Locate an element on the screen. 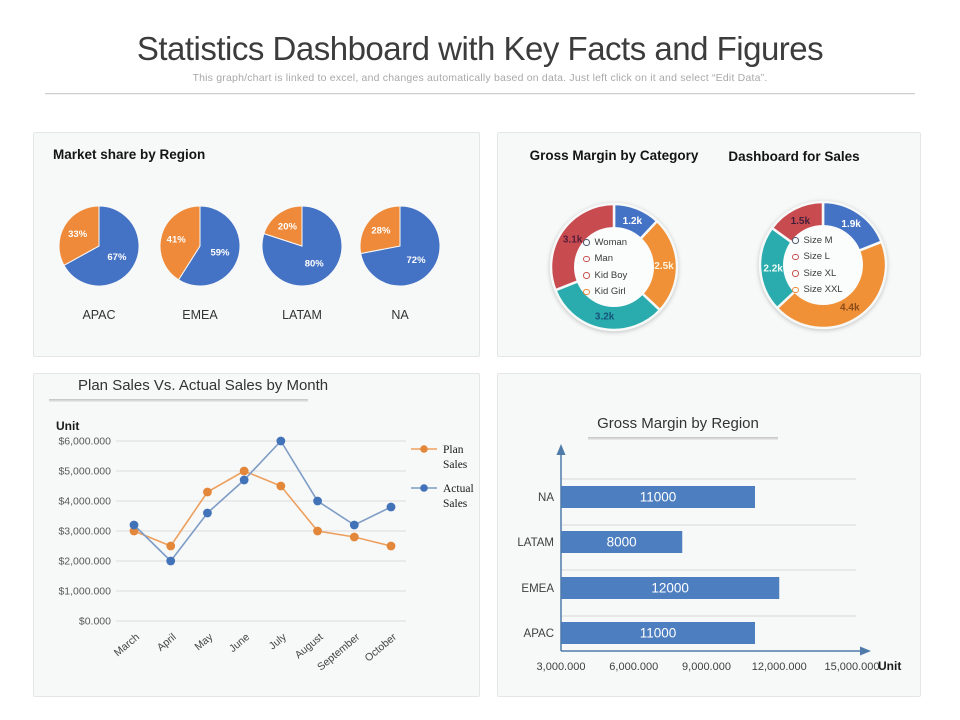 The image size is (960, 720). donut-value-label: 4.4k is located at coordinates (850, 308).